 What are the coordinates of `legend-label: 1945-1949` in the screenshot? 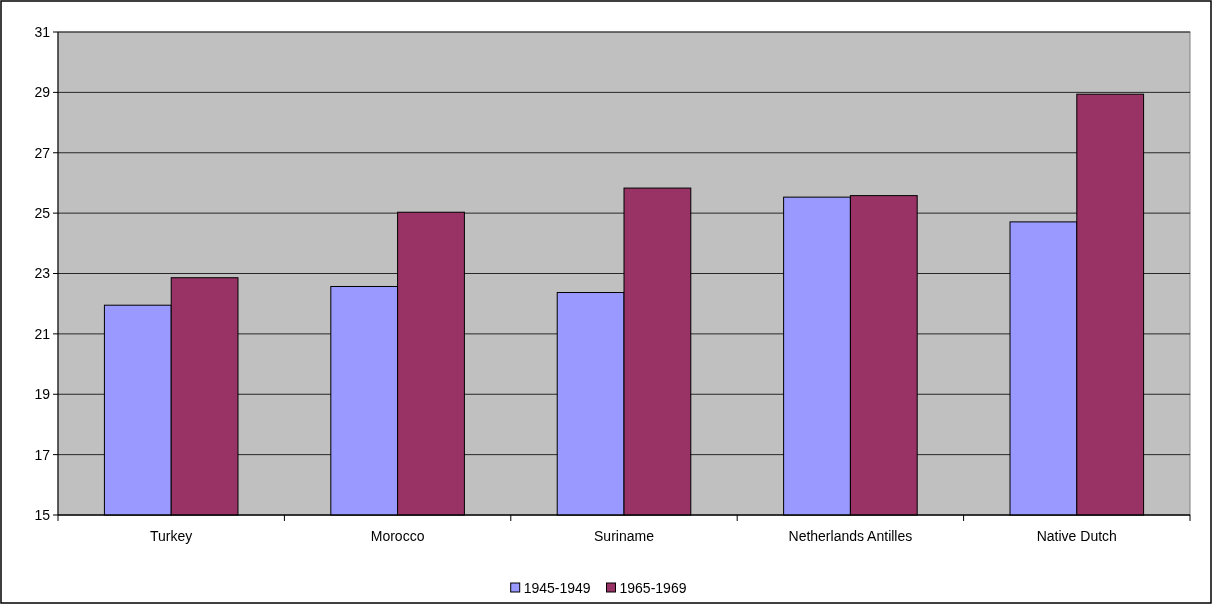 It's located at (557, 587).